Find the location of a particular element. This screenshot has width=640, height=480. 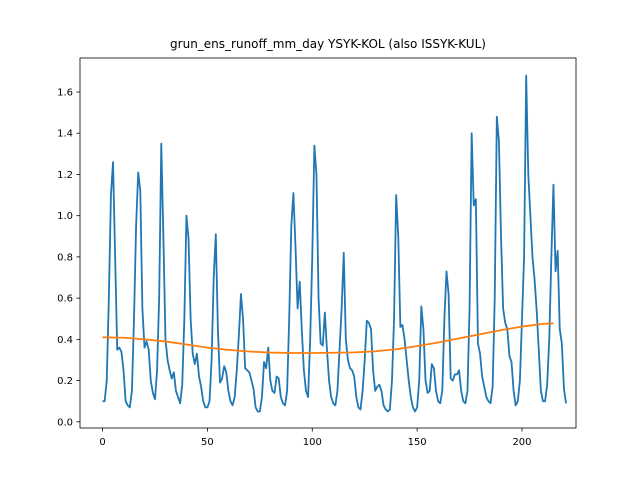

y-tick-label: 1.4 is located at coordinates (65, 134).